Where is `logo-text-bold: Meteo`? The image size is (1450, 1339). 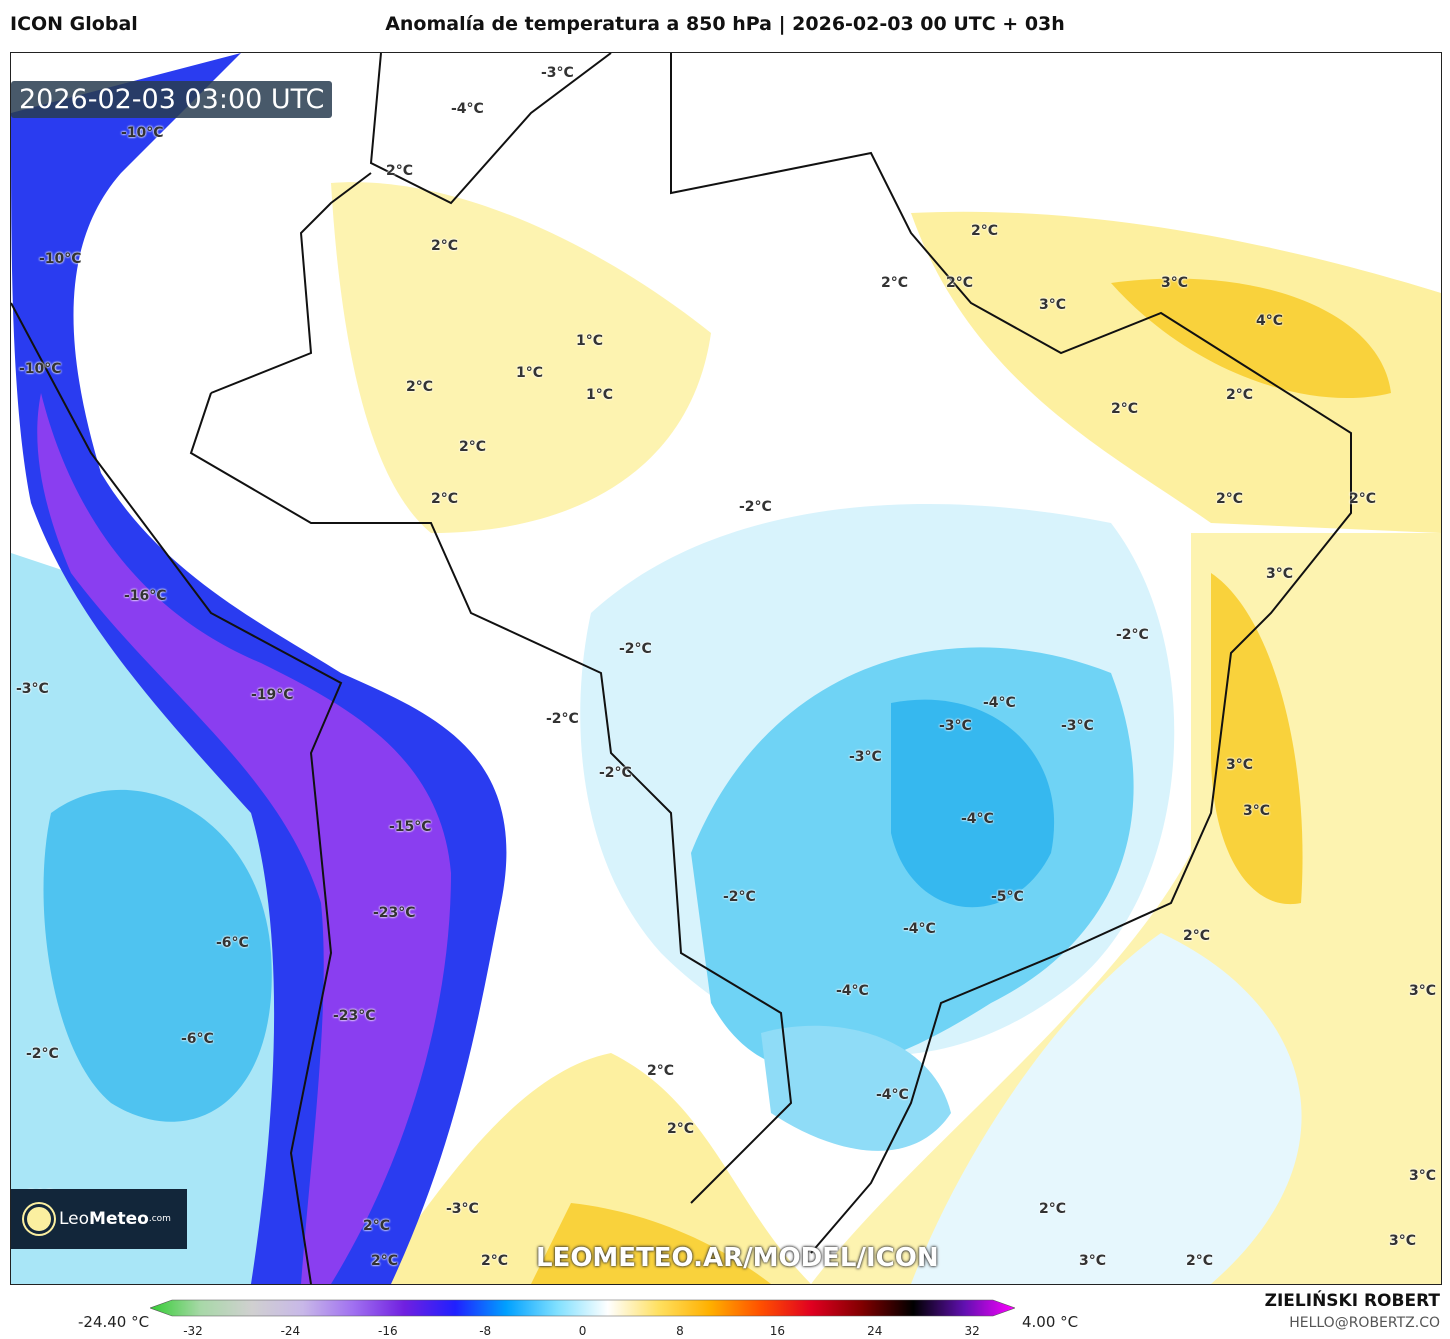
logo-text-bold: Meteo is located at coordinates (119, 1219).